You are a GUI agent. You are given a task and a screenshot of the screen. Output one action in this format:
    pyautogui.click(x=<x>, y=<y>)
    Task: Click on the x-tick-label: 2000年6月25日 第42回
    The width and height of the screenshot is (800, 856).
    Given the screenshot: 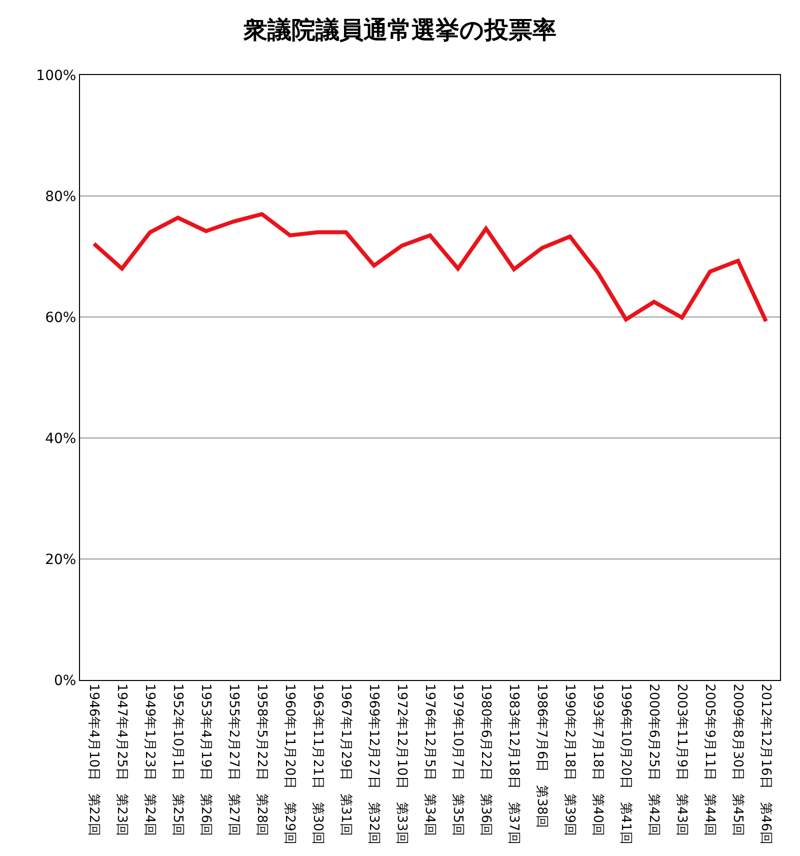 What is the action you would take?
    pyautogui.click(x=653, y=760)
    